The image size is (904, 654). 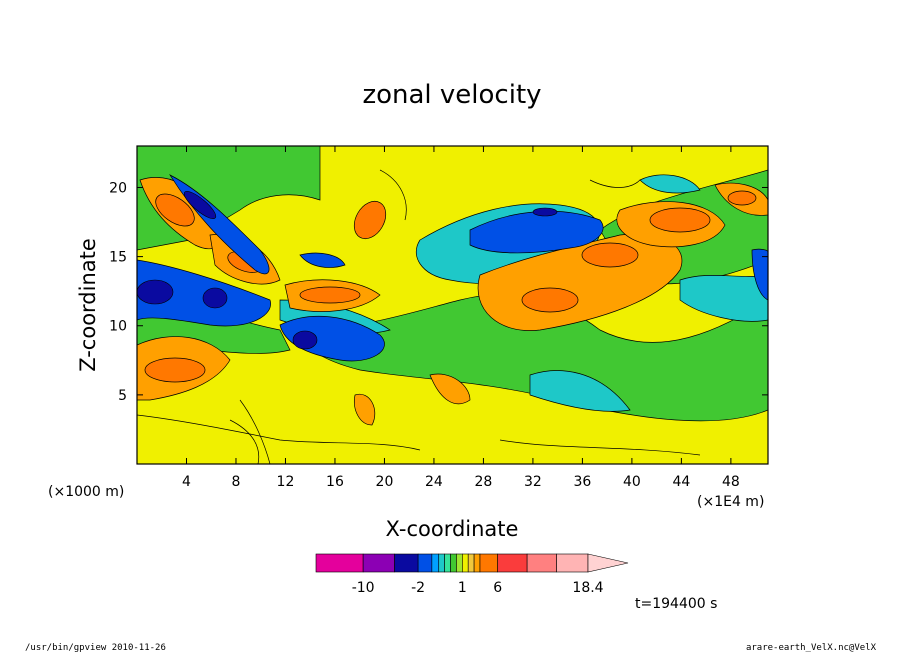 I want to click on blue-region-upper-center, so click(x=536, y=232).